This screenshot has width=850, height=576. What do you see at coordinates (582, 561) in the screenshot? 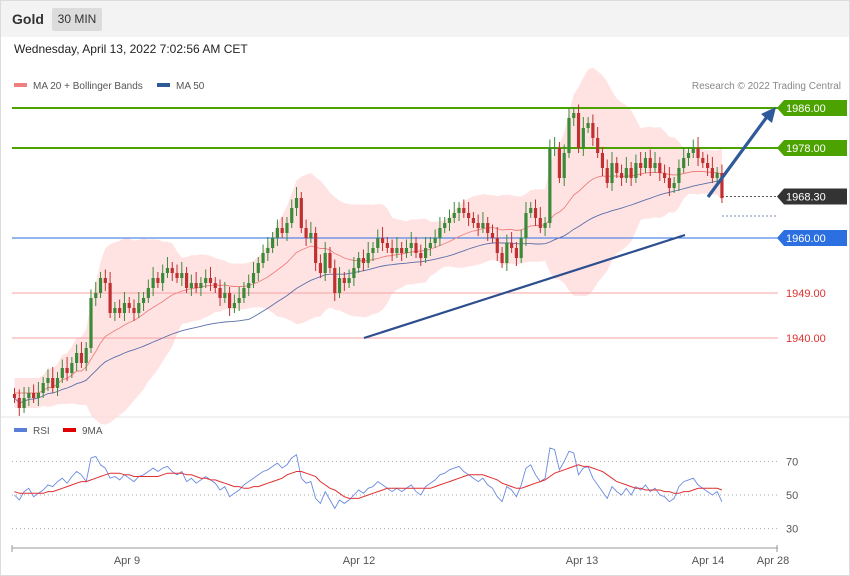
I see `x-tick-label: Apr 13` at bounding box center [582, 561].